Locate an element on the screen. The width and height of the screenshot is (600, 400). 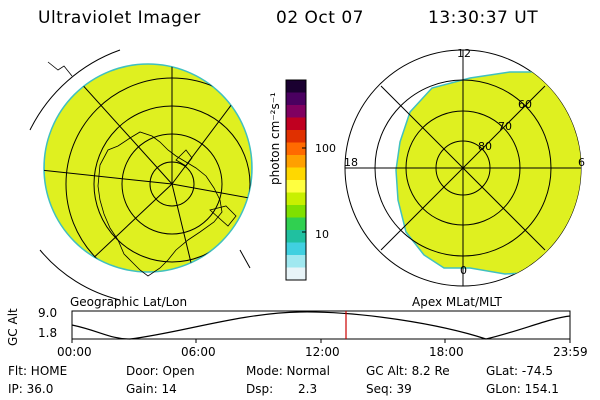
altitude-ytick: 9.0 is located at coordinates (48, 313).